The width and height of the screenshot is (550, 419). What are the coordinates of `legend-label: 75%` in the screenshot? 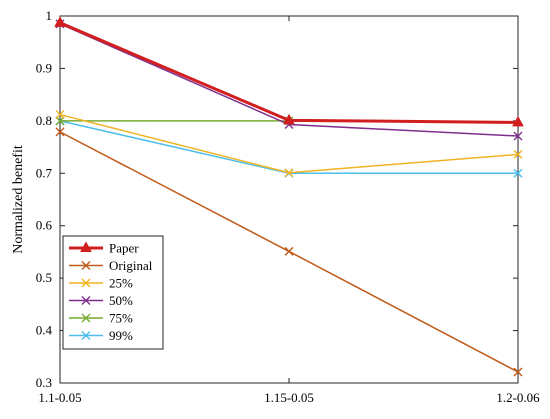 It's located at (121, 318).